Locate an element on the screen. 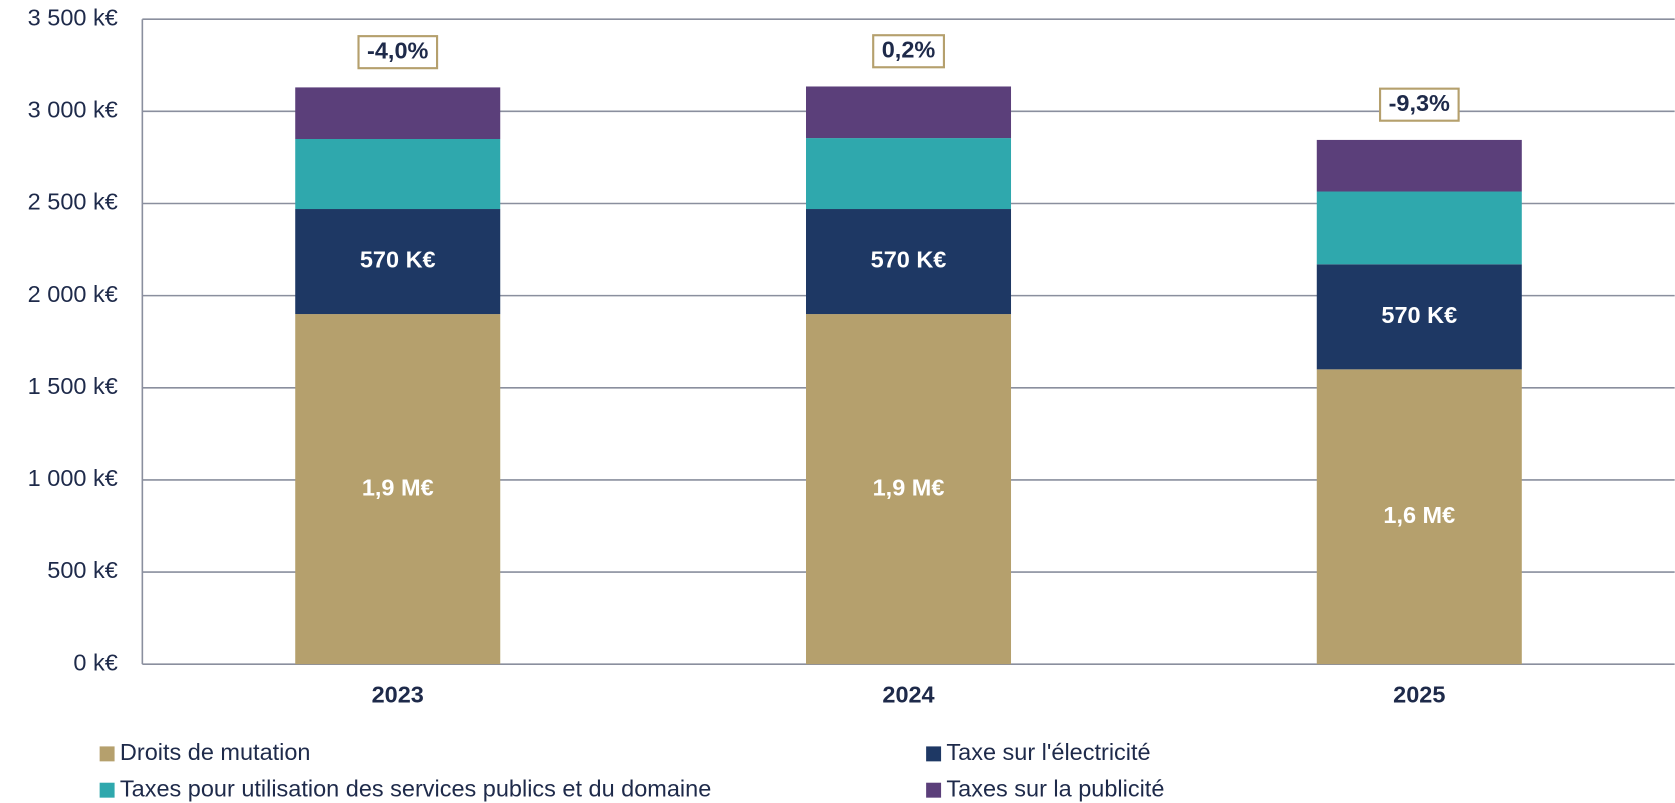 Image resolution: width=1675 pixels, height=803 pixels. x-tick-label: 2024 is located at coordinates (908, 694).